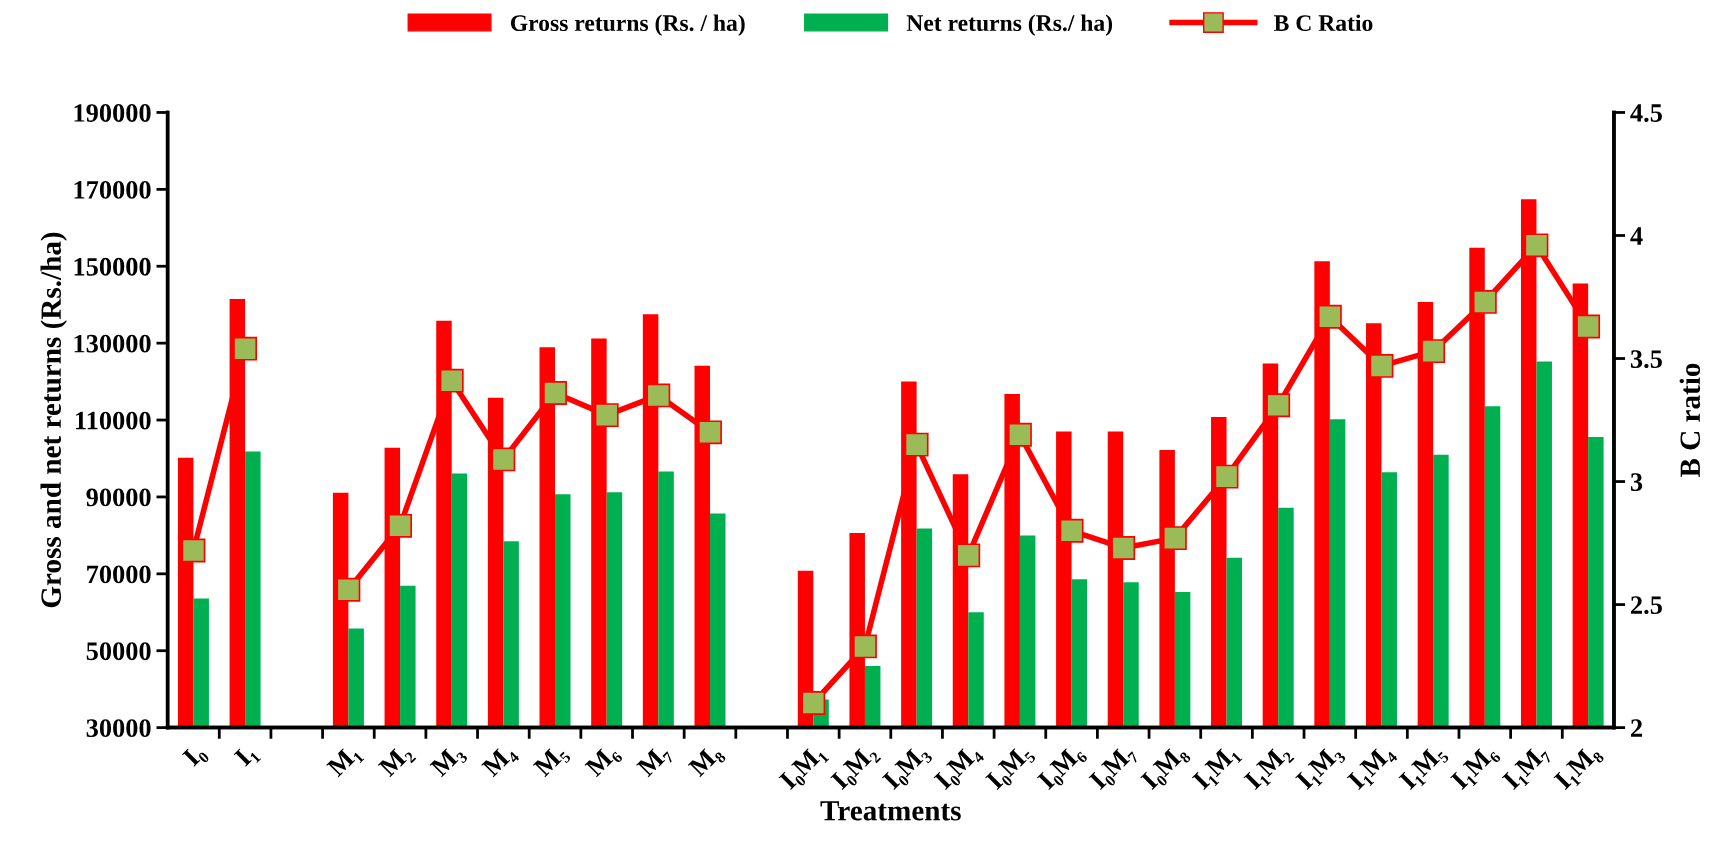  Describe the element at coordinates (1217, 768) in the screenshot. I see `x-tick-label: I₁M₁` at that location.